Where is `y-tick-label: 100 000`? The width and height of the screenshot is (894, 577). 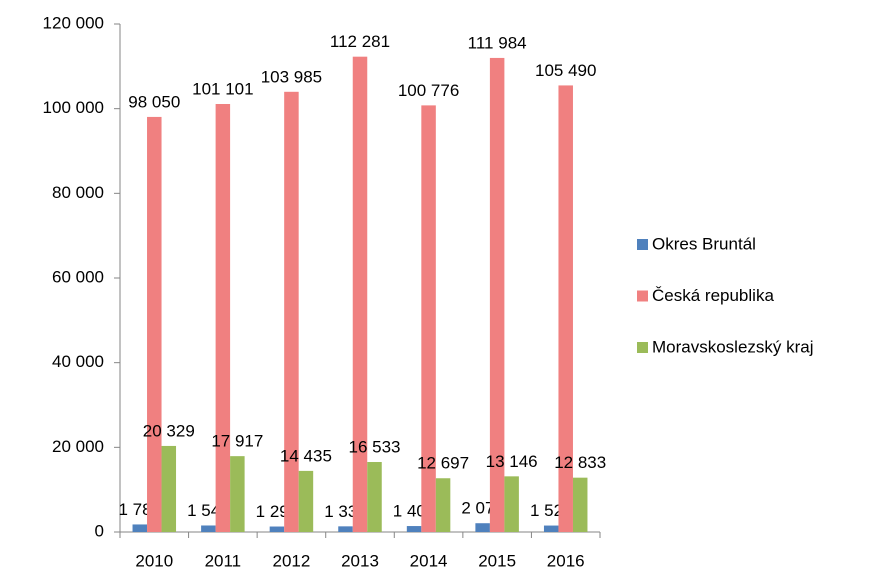 y-tick-label: 100 000 is located at coordinates (73, 107).